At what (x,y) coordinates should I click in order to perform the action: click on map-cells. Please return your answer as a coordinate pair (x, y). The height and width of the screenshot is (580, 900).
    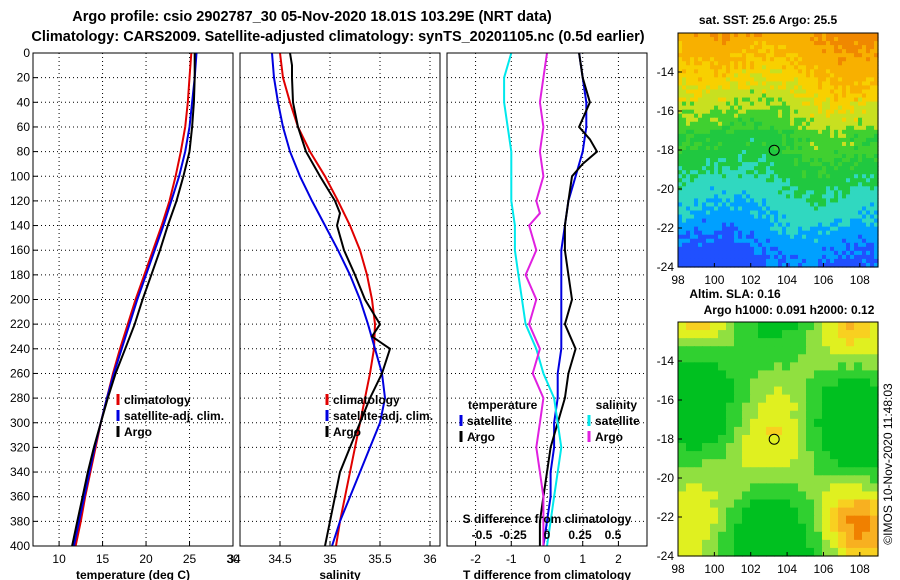
    Looking at the image, I should click on (778, 439).